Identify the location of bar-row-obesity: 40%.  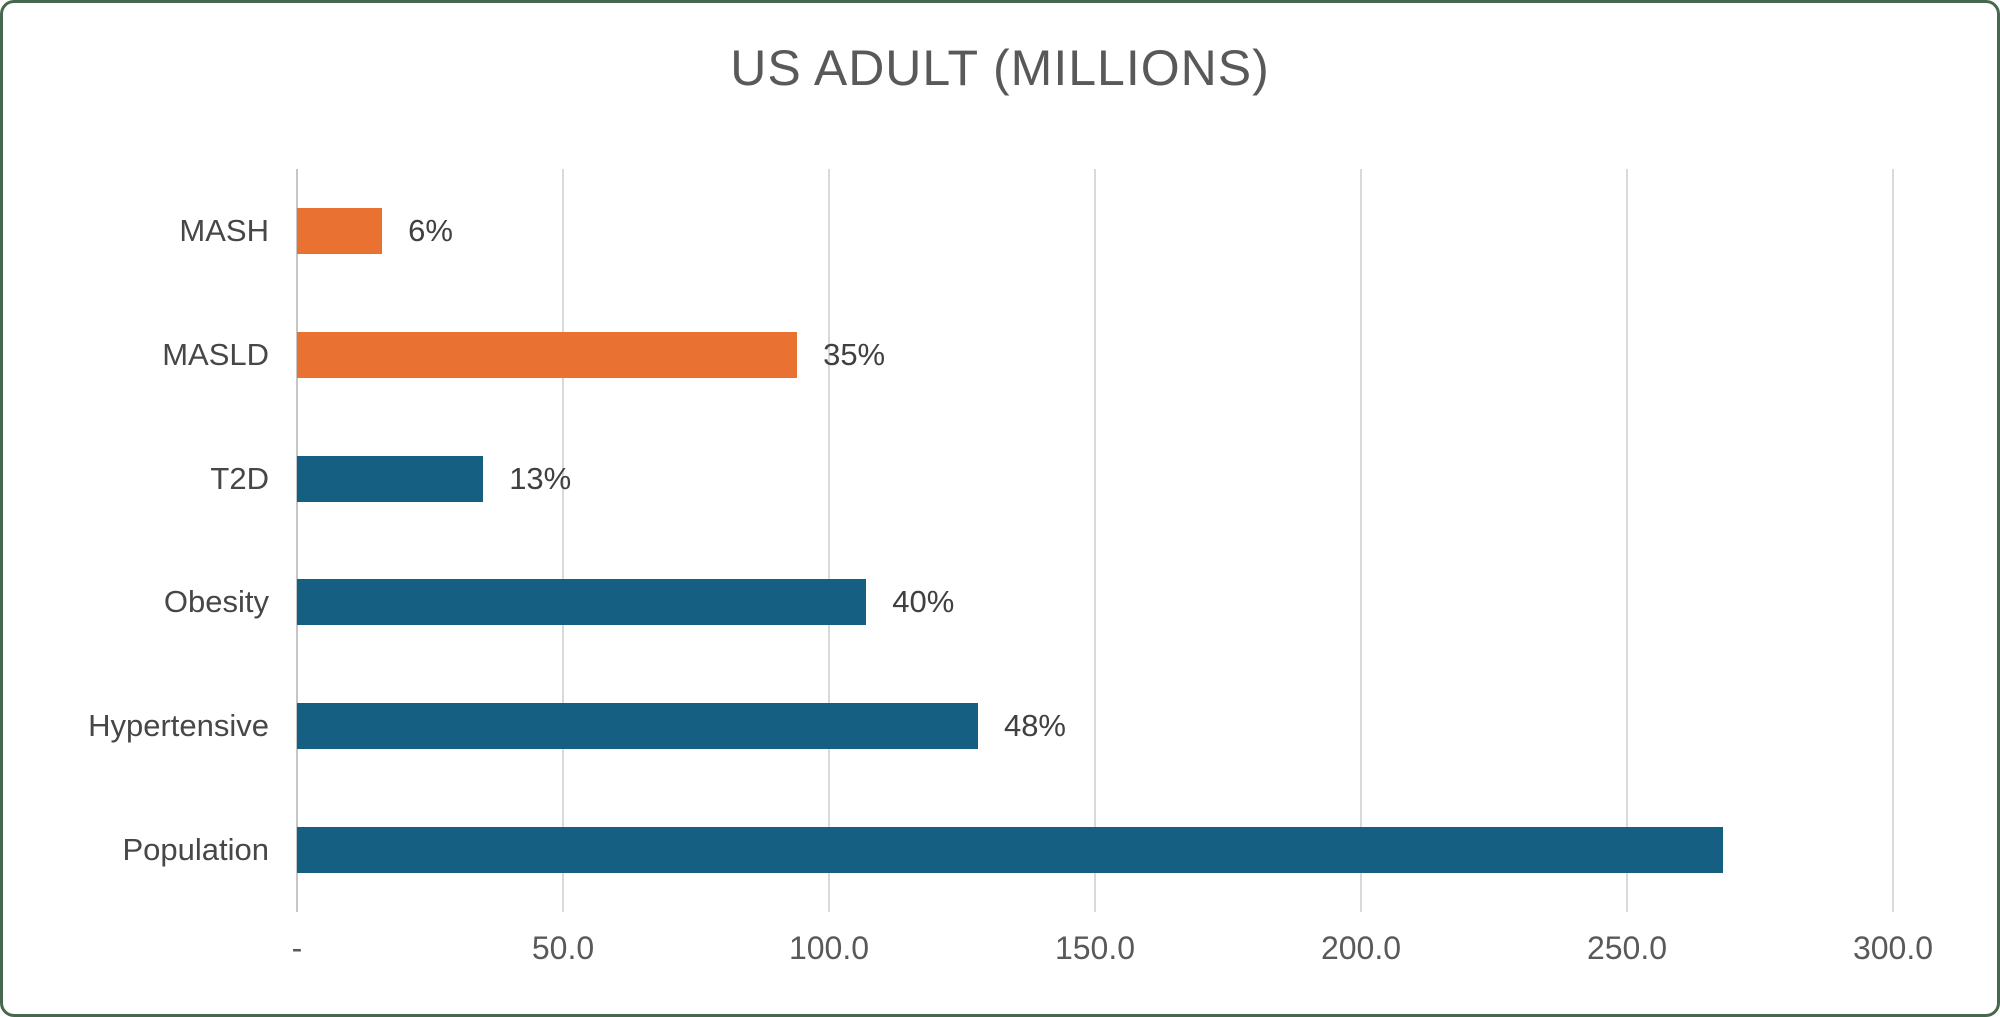
(1095, 603).